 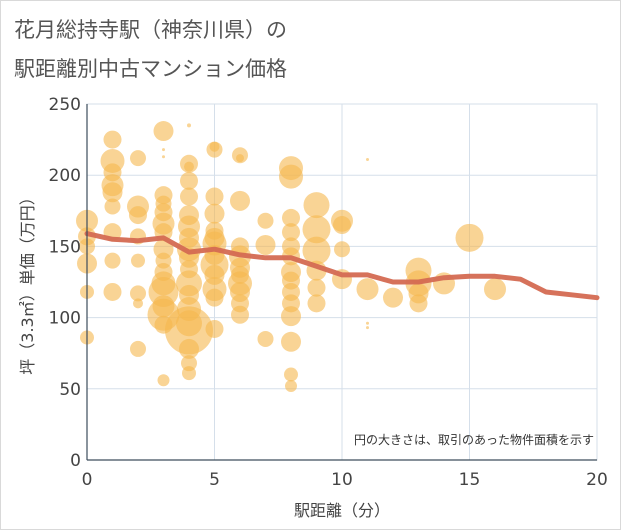 I want to click on y-axis-label: 坪（3.3㎡）単価（万円）, so click(x=27, y=281).